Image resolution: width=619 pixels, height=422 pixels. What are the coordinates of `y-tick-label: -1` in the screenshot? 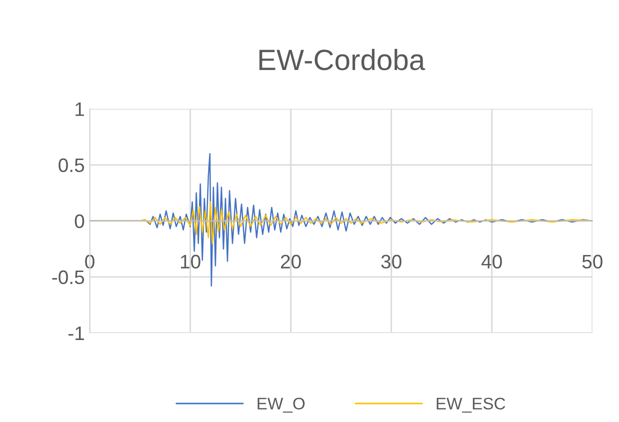 It's located at (76, 333).